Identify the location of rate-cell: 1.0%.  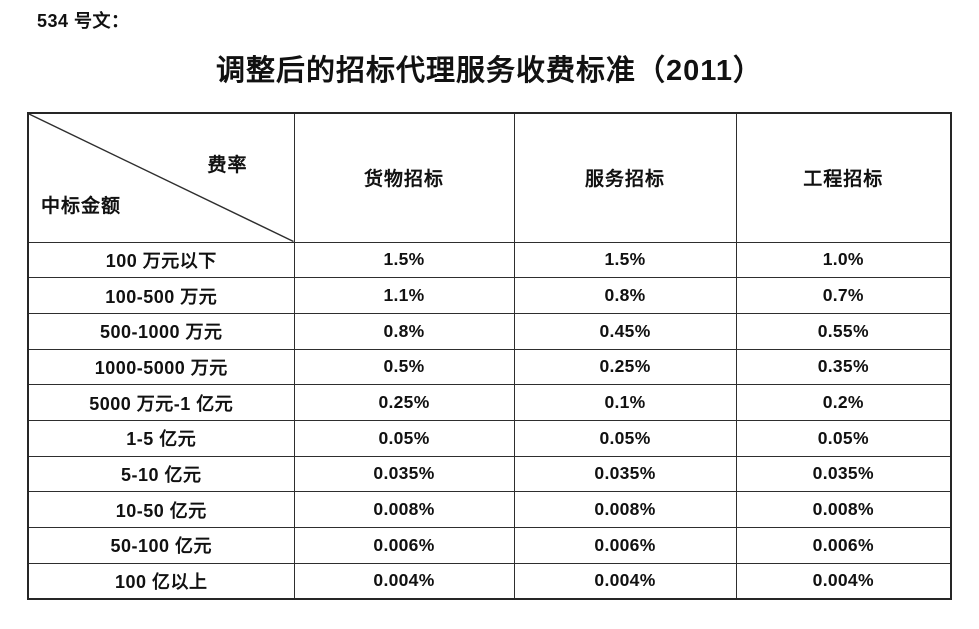
(843, 260).